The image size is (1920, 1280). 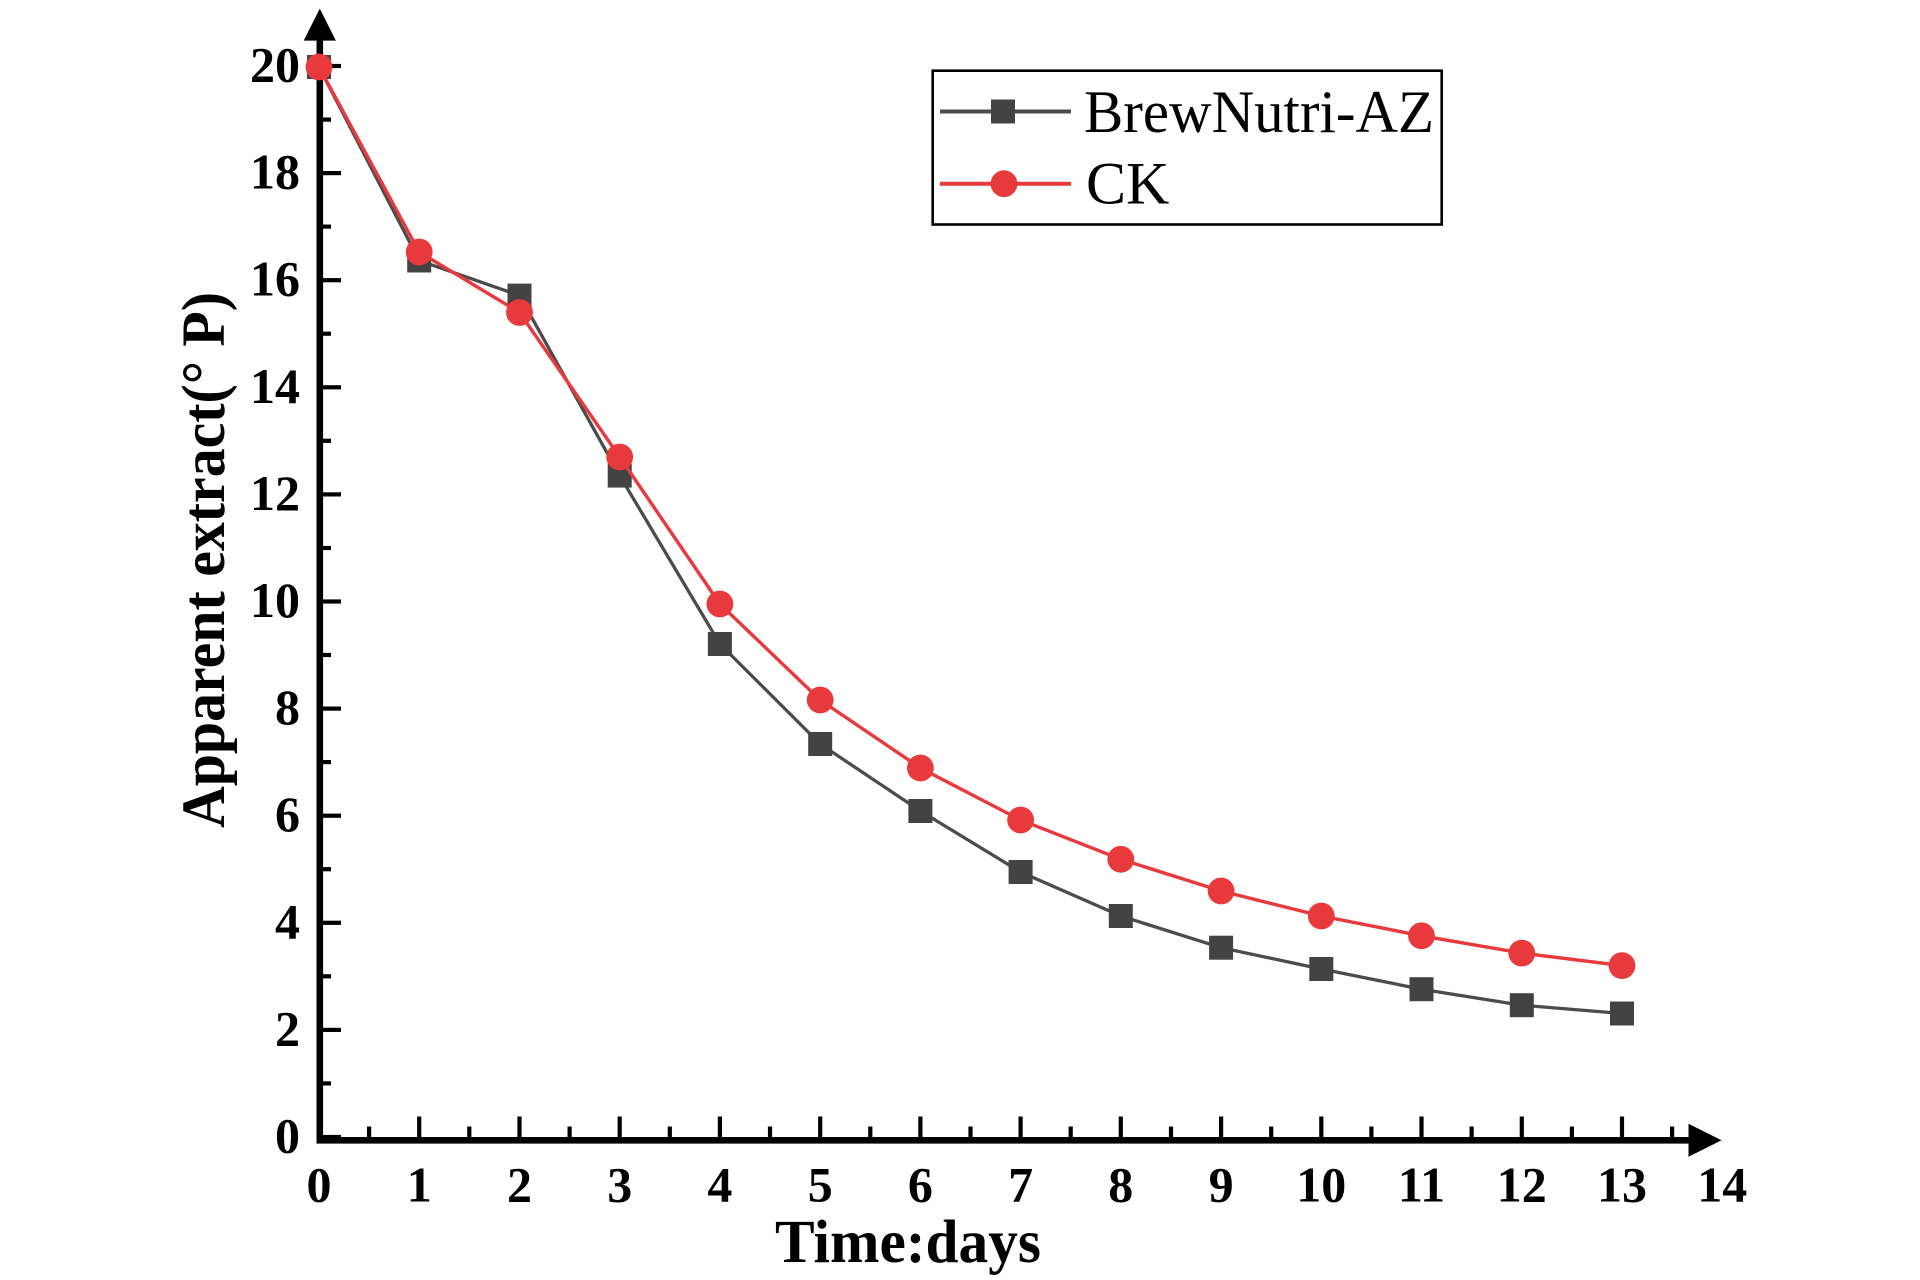 I want to click on svg-text: 7, so click(x=1020, y=1185).